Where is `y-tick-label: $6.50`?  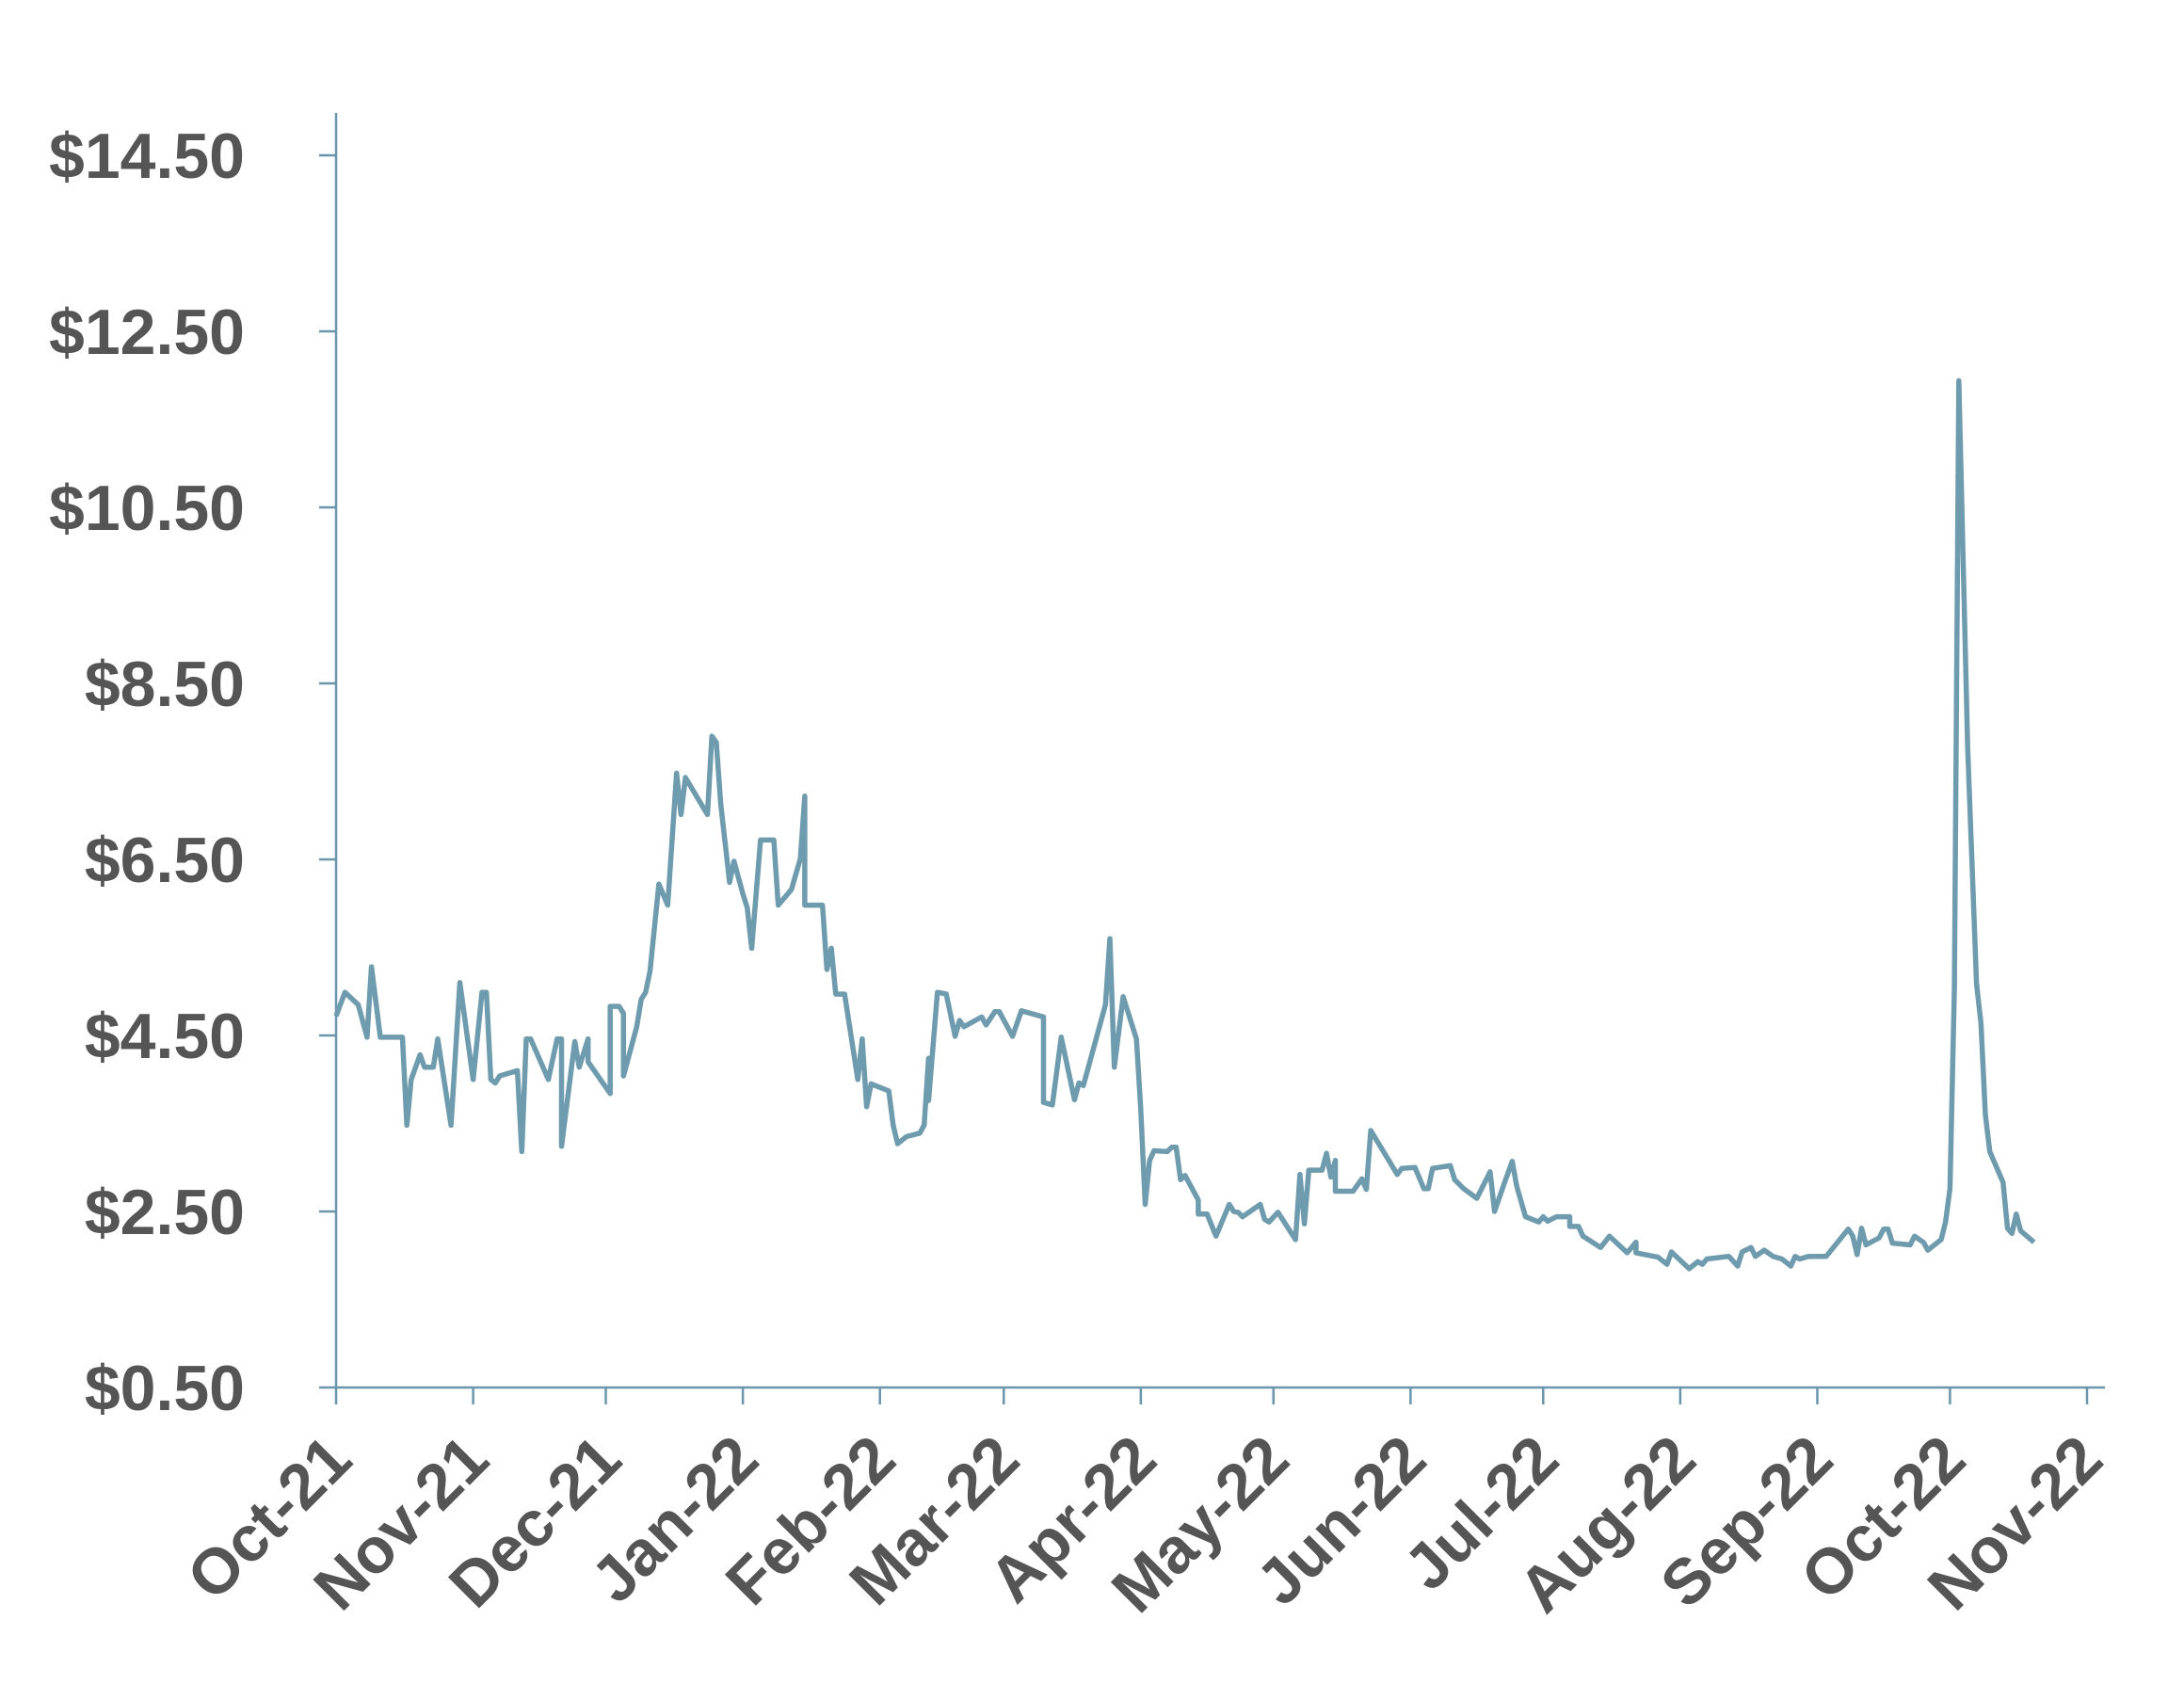 y-tick-label: $6.50 is located at coordinates (165, 860).